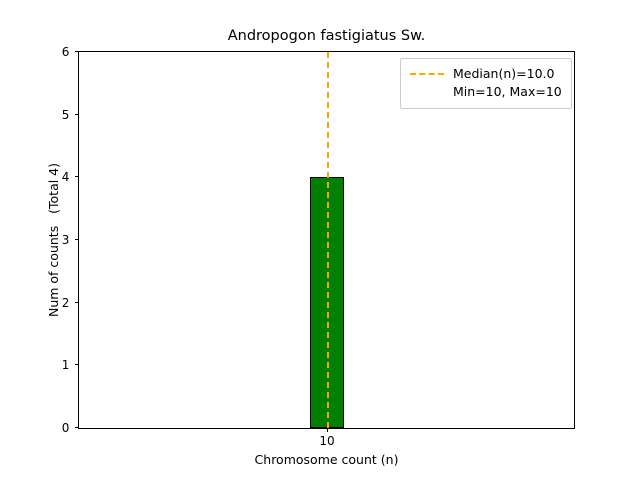 This screenshot has height=480, width=640. I want to click on x-tick-label-0: 10, so click(327, 441).